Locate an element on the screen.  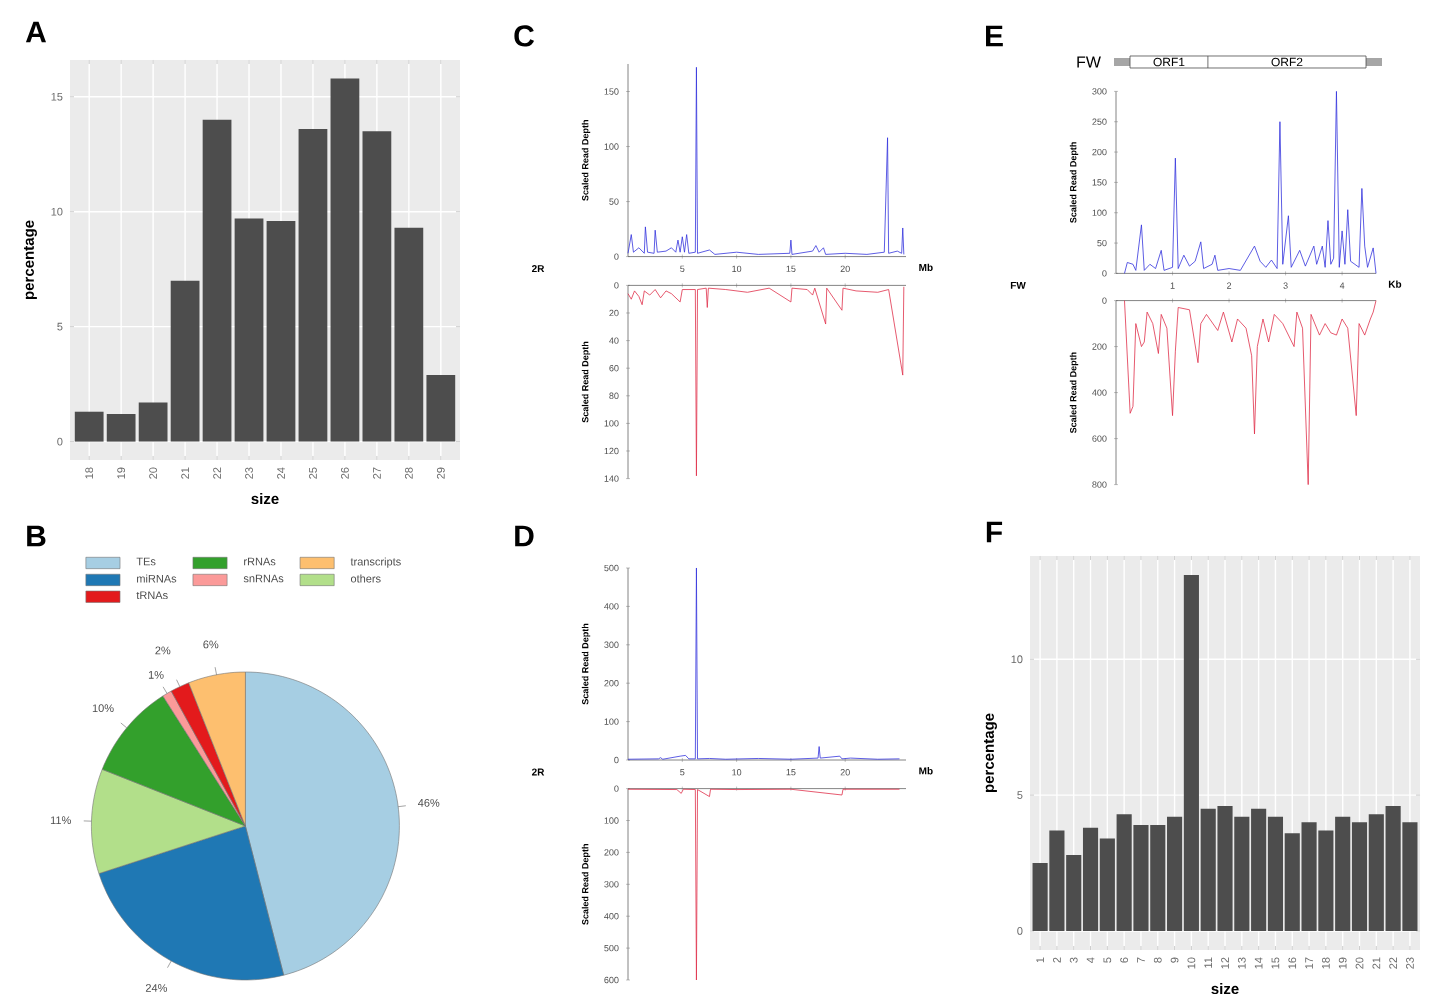
text: FW is located at coordinates (1089, 62).